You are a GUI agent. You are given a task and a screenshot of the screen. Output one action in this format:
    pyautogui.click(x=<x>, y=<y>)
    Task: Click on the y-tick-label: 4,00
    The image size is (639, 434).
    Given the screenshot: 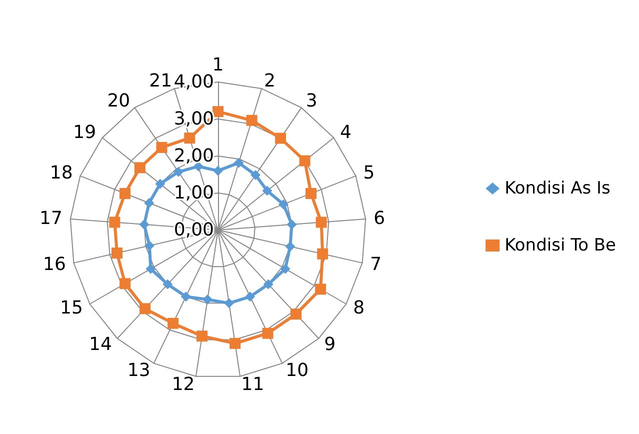 What is the action you would take?
    pyautogui.click(x=194, y=82)
    